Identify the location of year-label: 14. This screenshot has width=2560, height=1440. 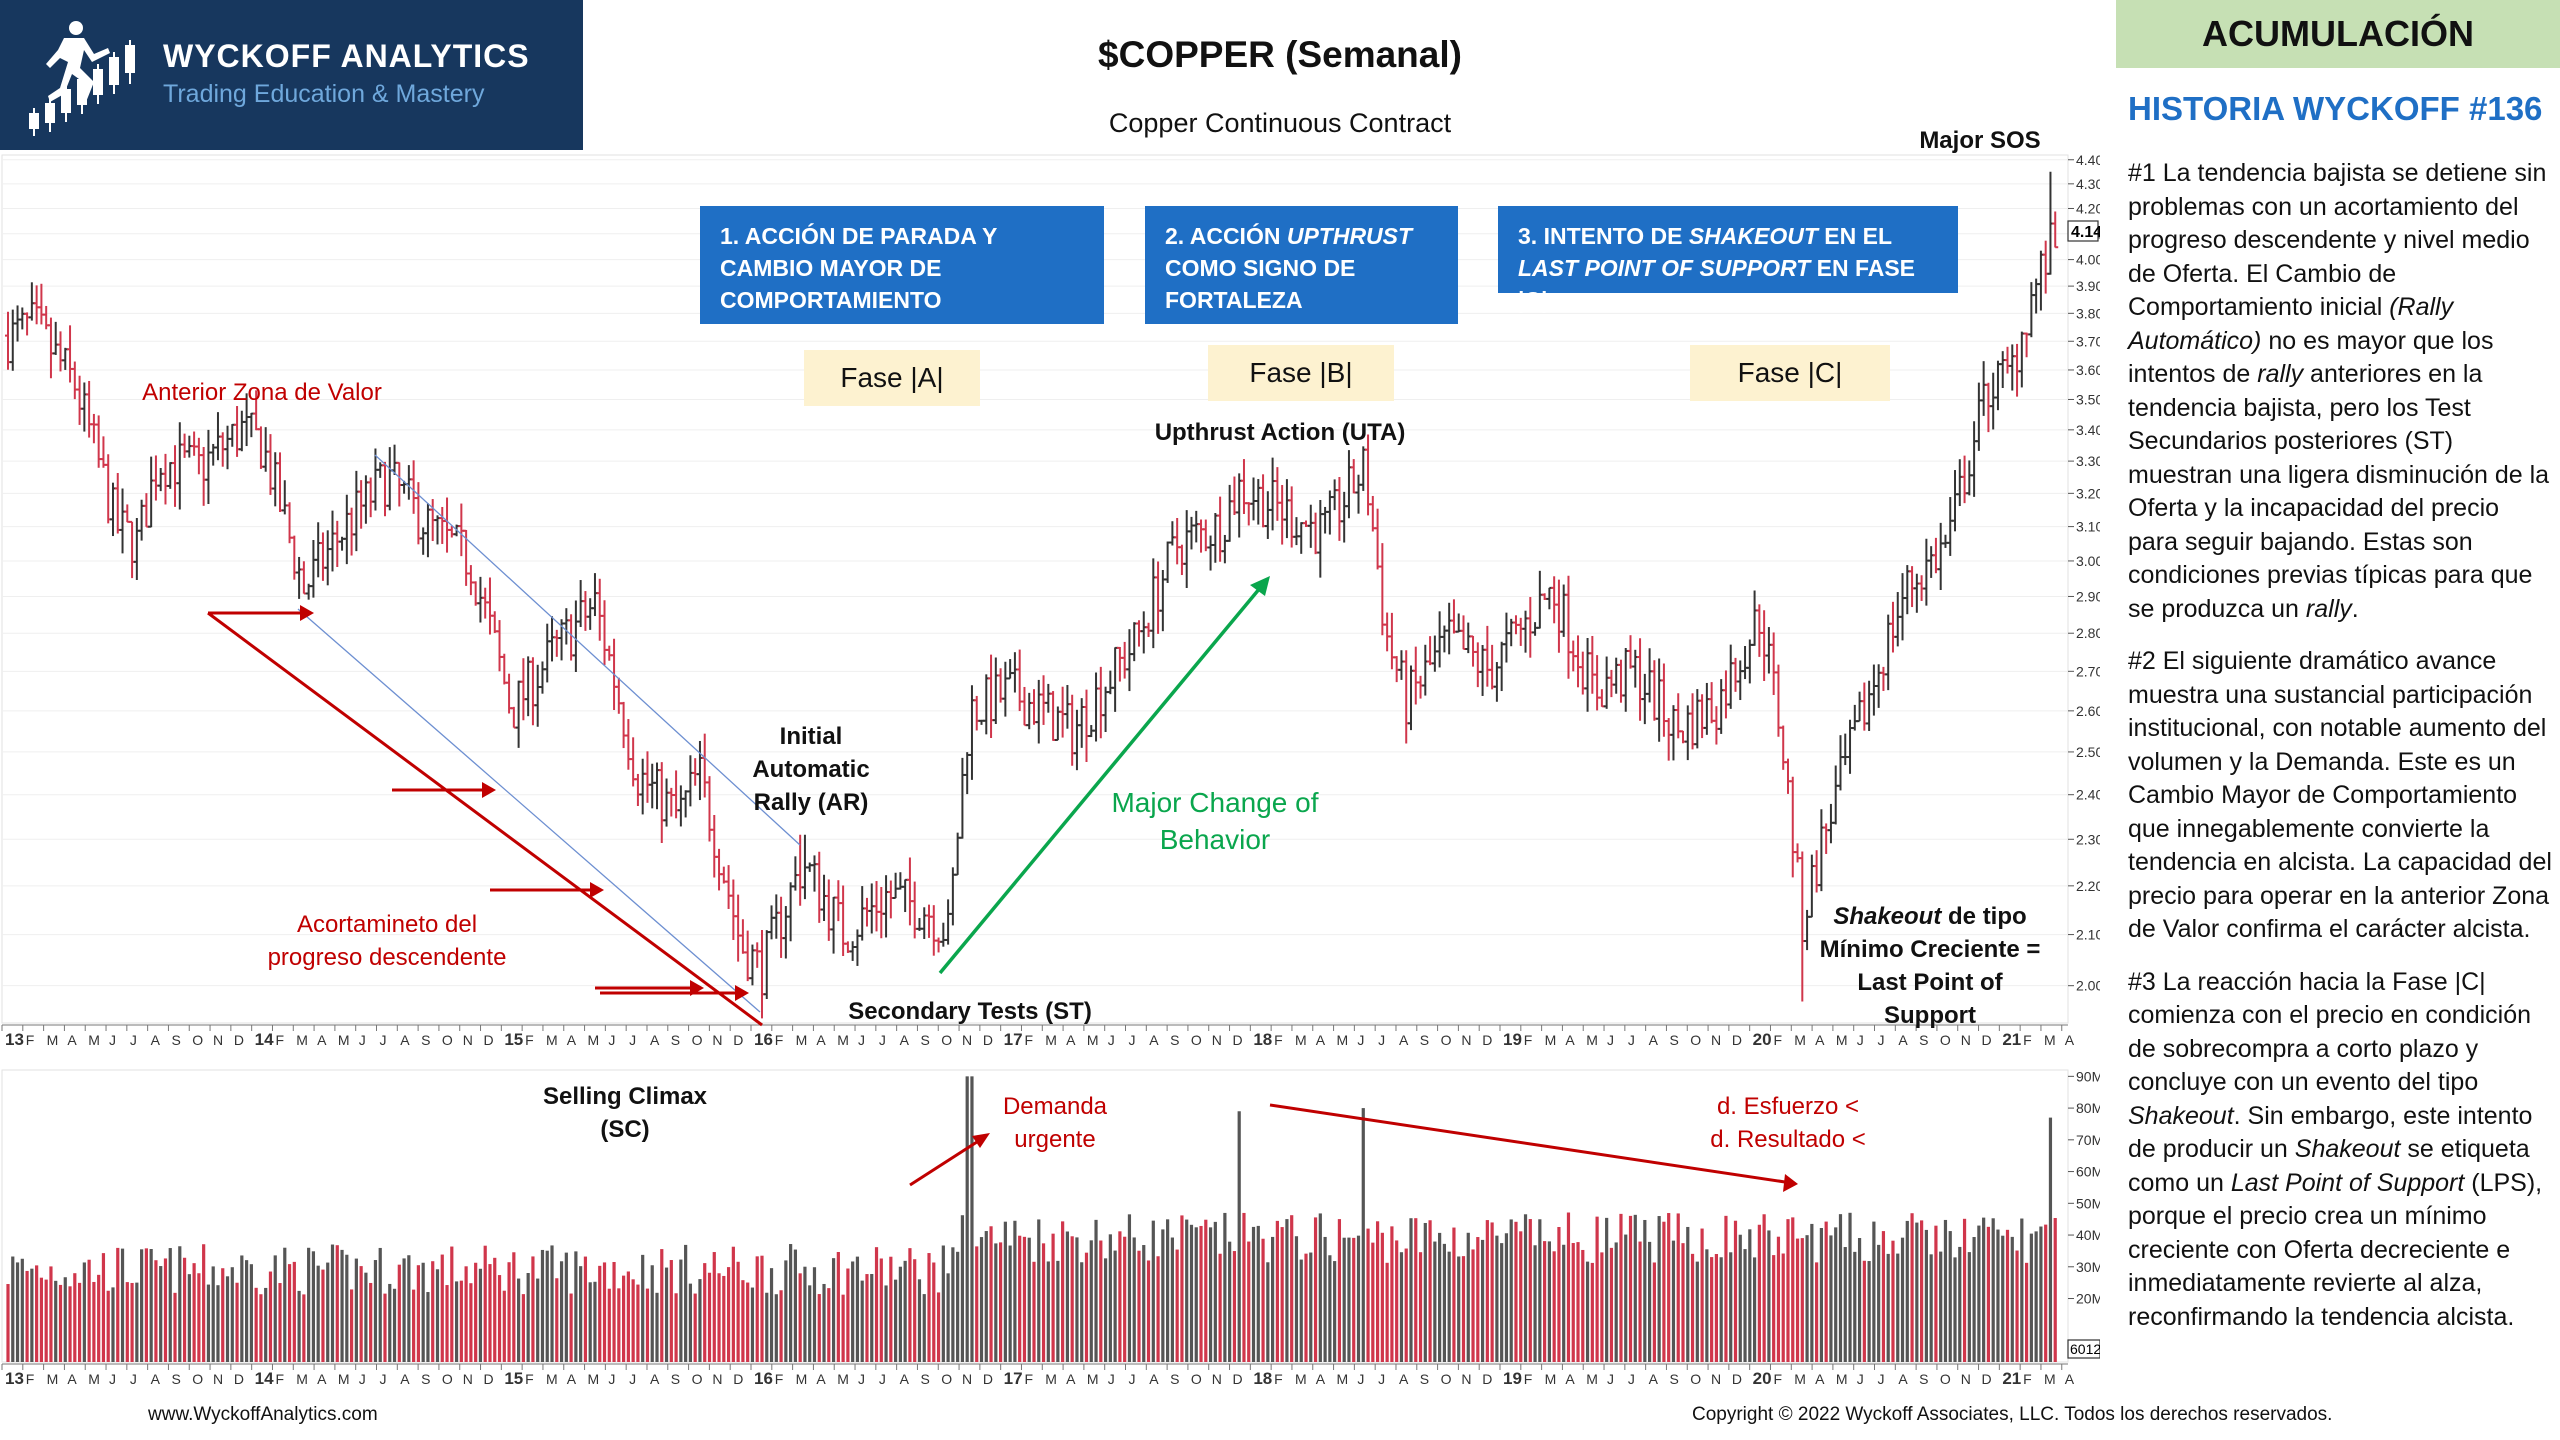
(264, 1378).